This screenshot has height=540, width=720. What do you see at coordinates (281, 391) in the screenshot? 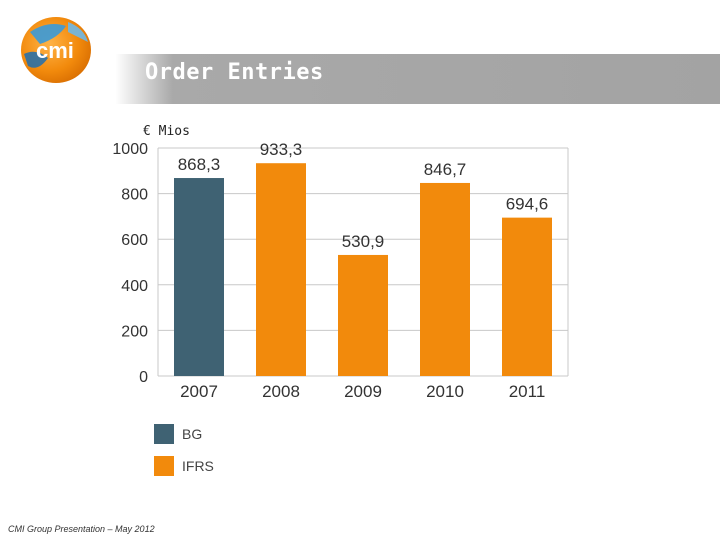
I see `x-tick-label: 2008` at bounding box center [281, 391].